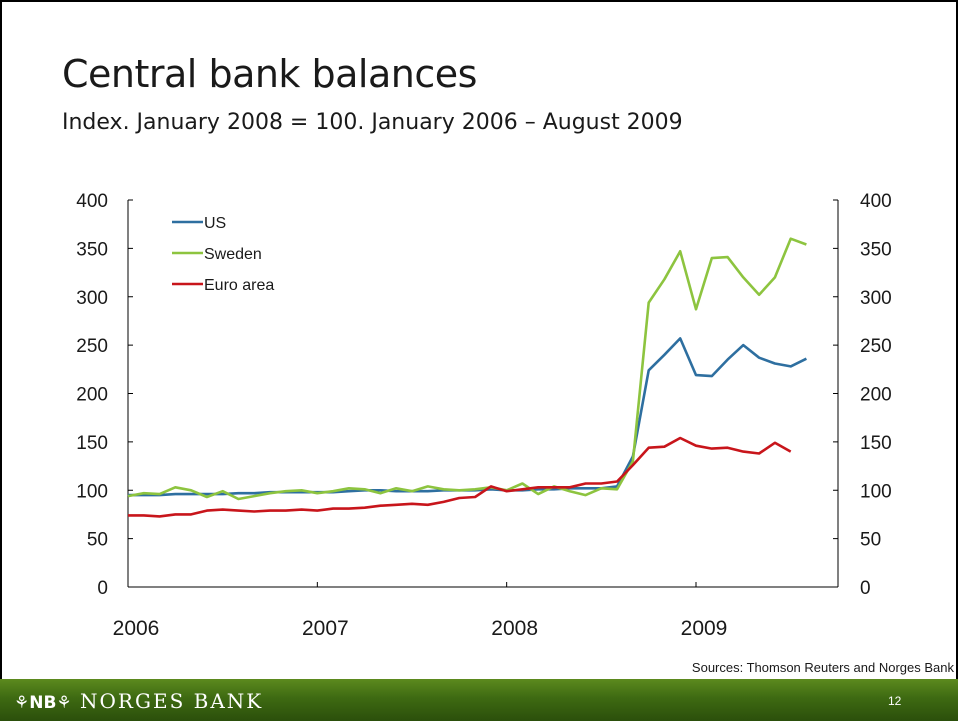 The width and height of the screenshot is (958, 721). I want to click on y-tick-label-left: 250, so click(92, 346).